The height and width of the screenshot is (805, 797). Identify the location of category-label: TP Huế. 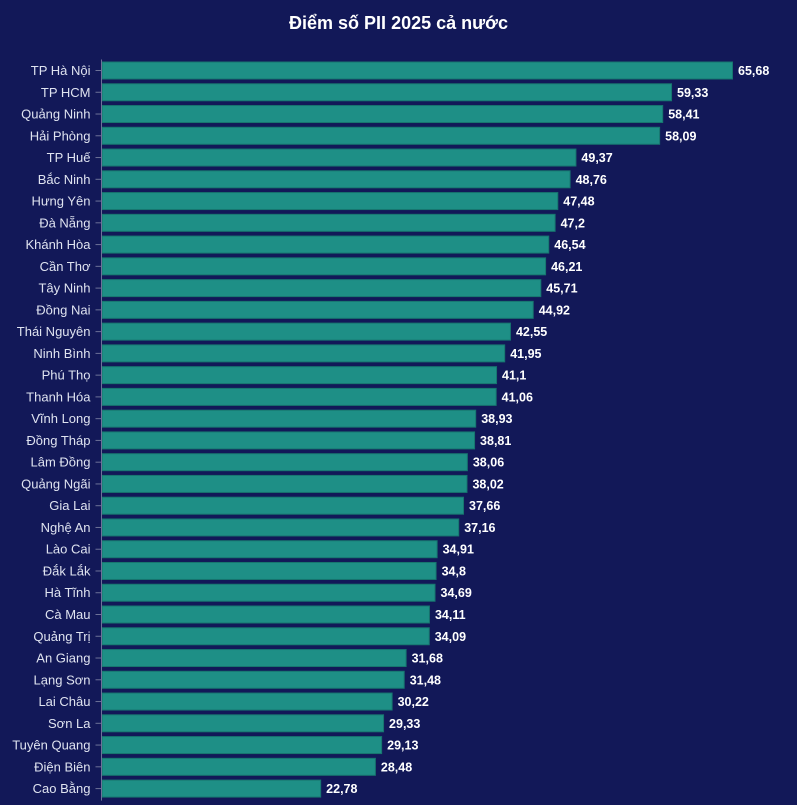
(69, 157).